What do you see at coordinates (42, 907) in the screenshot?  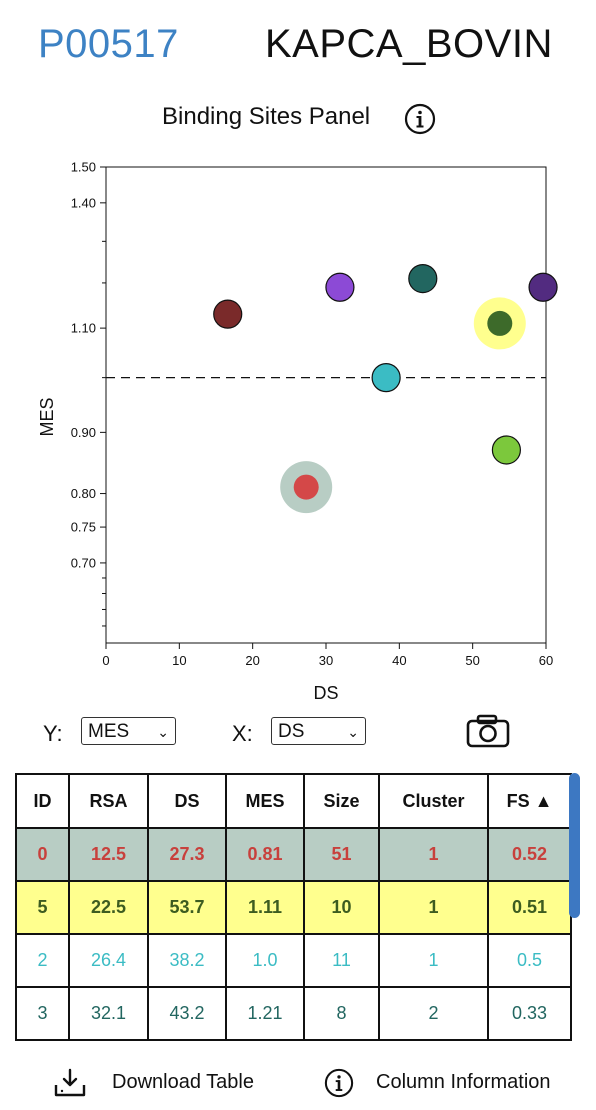 I see `table-cell: 5` at bounding box center [42, 907].